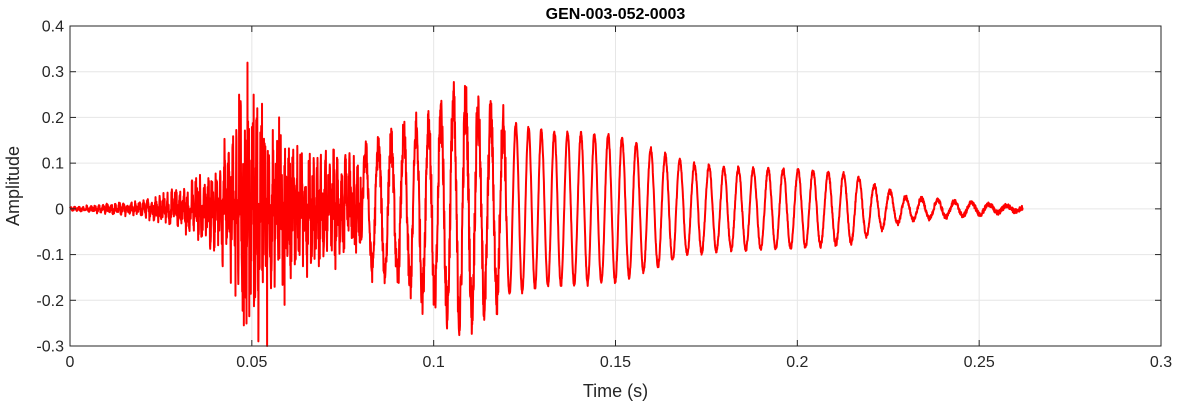  Describe the element at coordinates (50, 347) in the screenshot. I see `y-tick-label: -0.3` at that location.